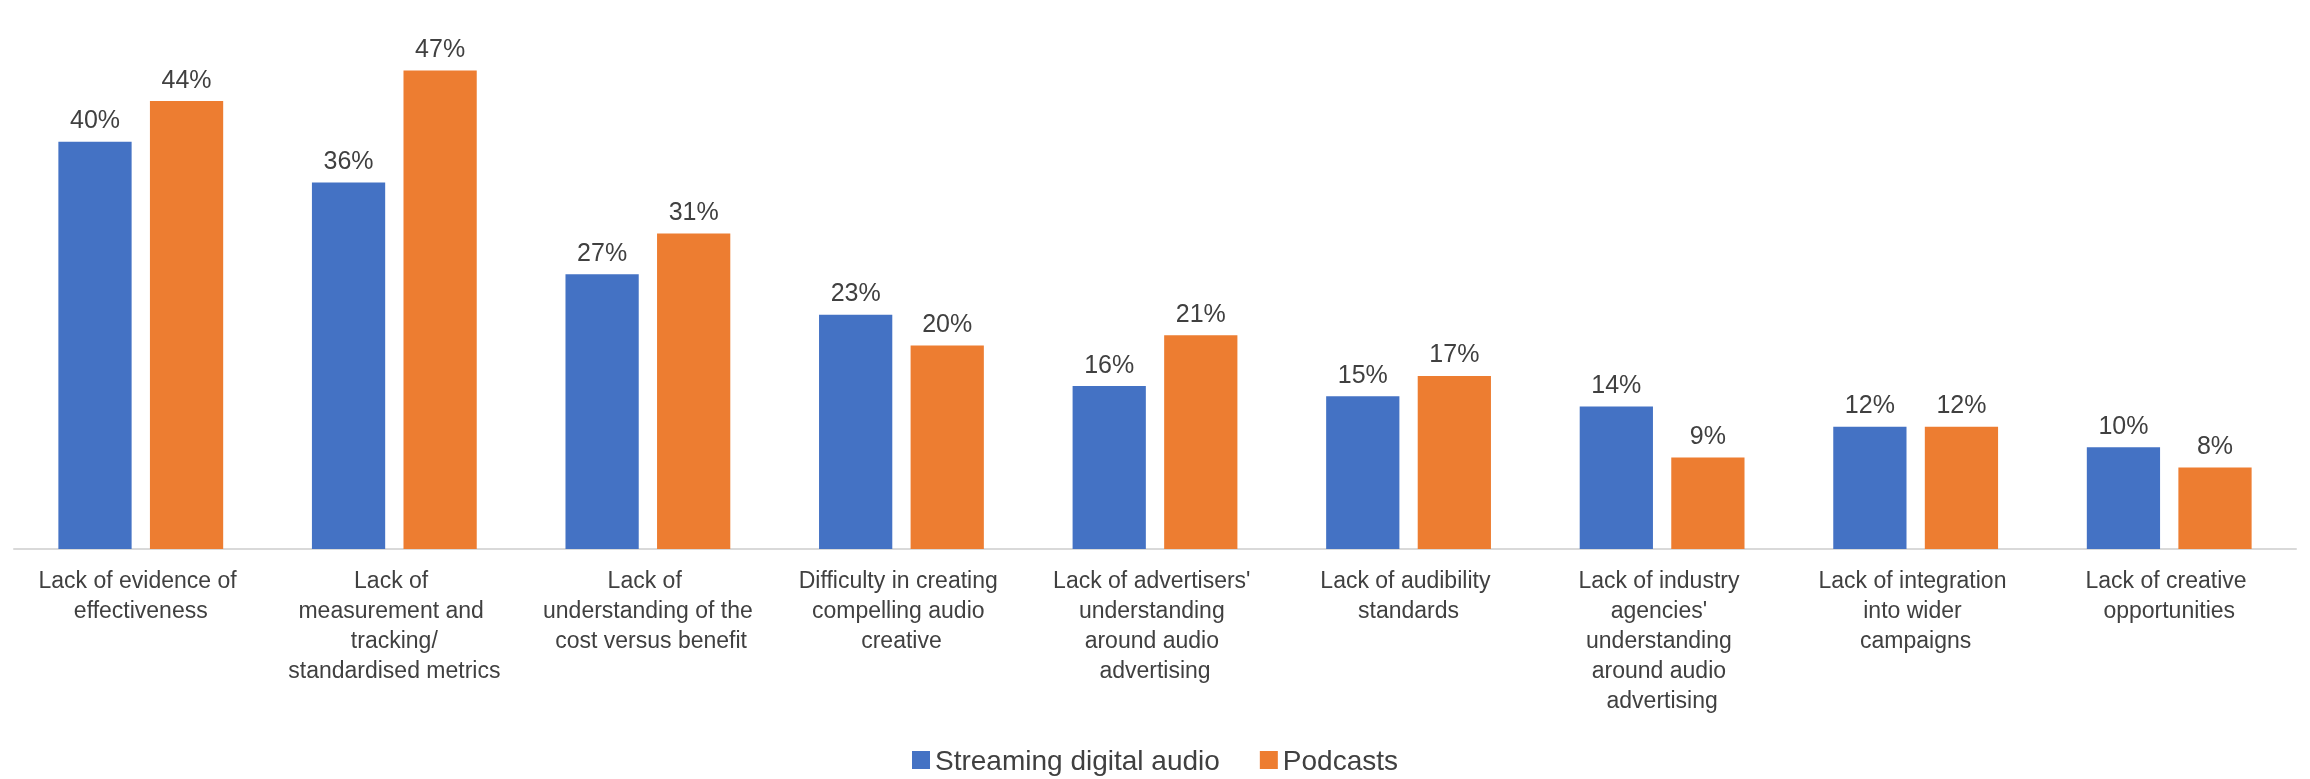 The image size is (2310, 779). Describe the element at coordinates (1340, 760) in the screenshot. I see `legend-label: Podcasts` at that location.